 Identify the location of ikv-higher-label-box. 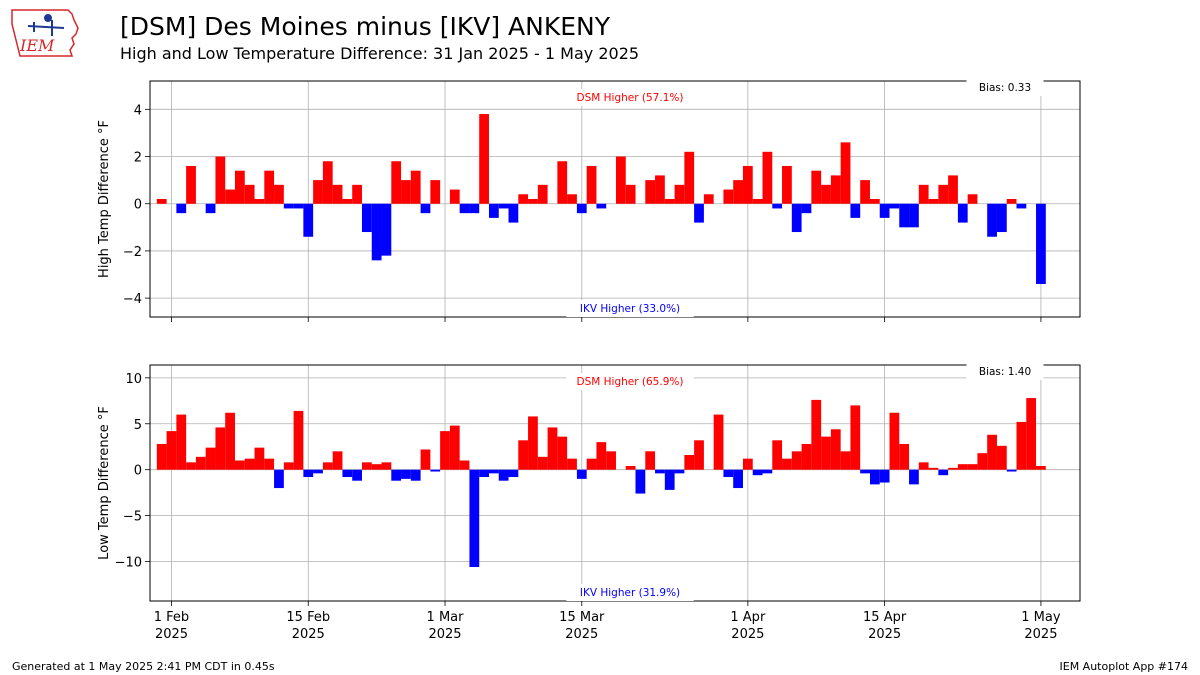
(630, 592).